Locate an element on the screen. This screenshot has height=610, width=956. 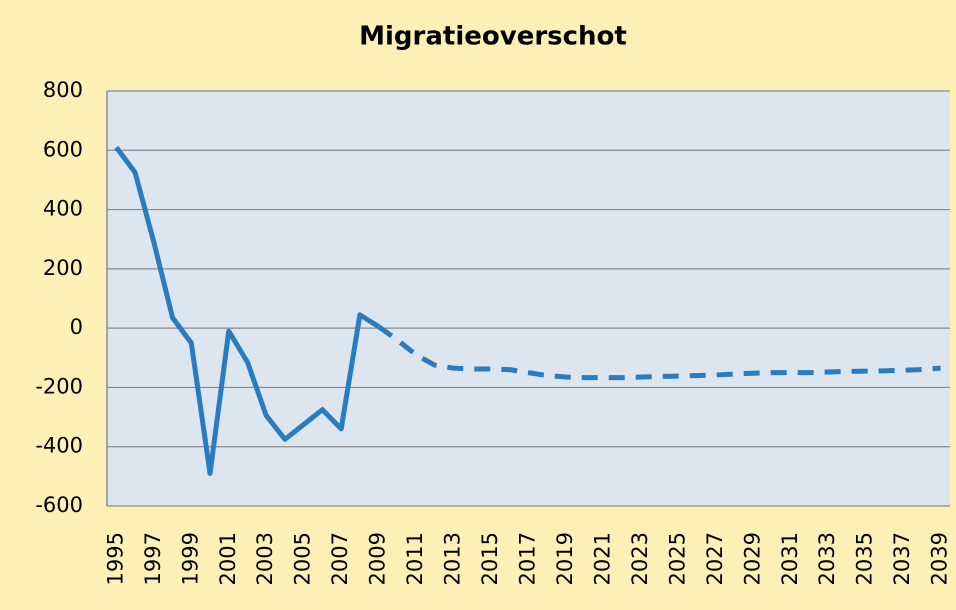
x-tick-label: 2009 is located at coordinates (378, 558).